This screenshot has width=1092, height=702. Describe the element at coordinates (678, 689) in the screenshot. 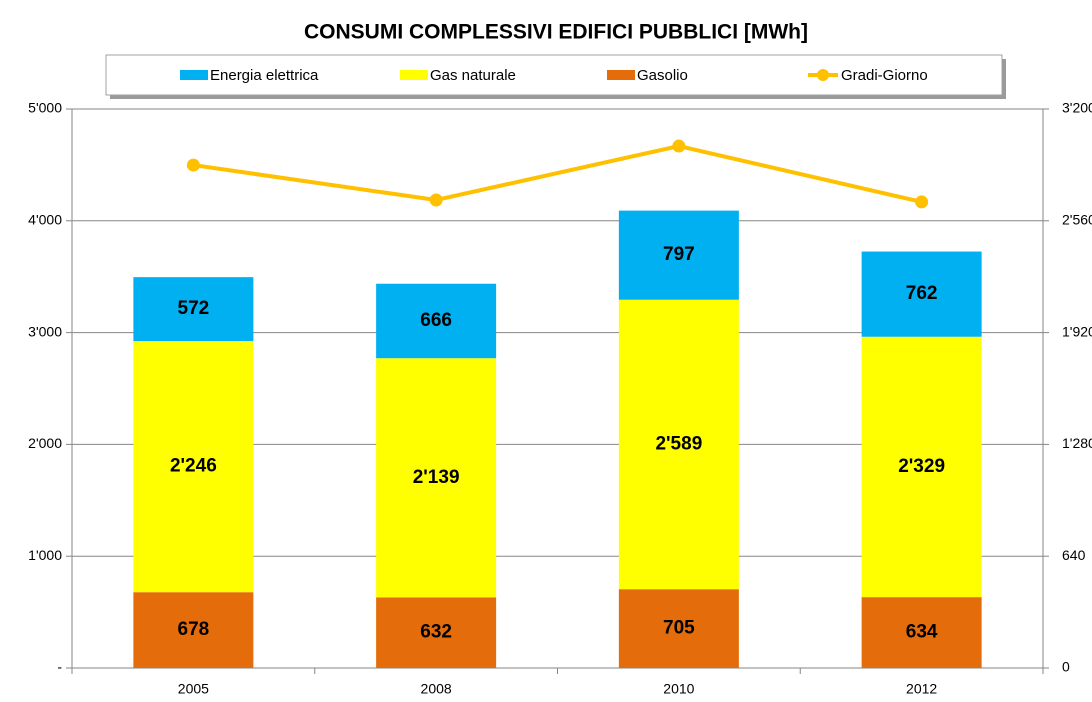

I see `x-tick-label: 2010` at that location.